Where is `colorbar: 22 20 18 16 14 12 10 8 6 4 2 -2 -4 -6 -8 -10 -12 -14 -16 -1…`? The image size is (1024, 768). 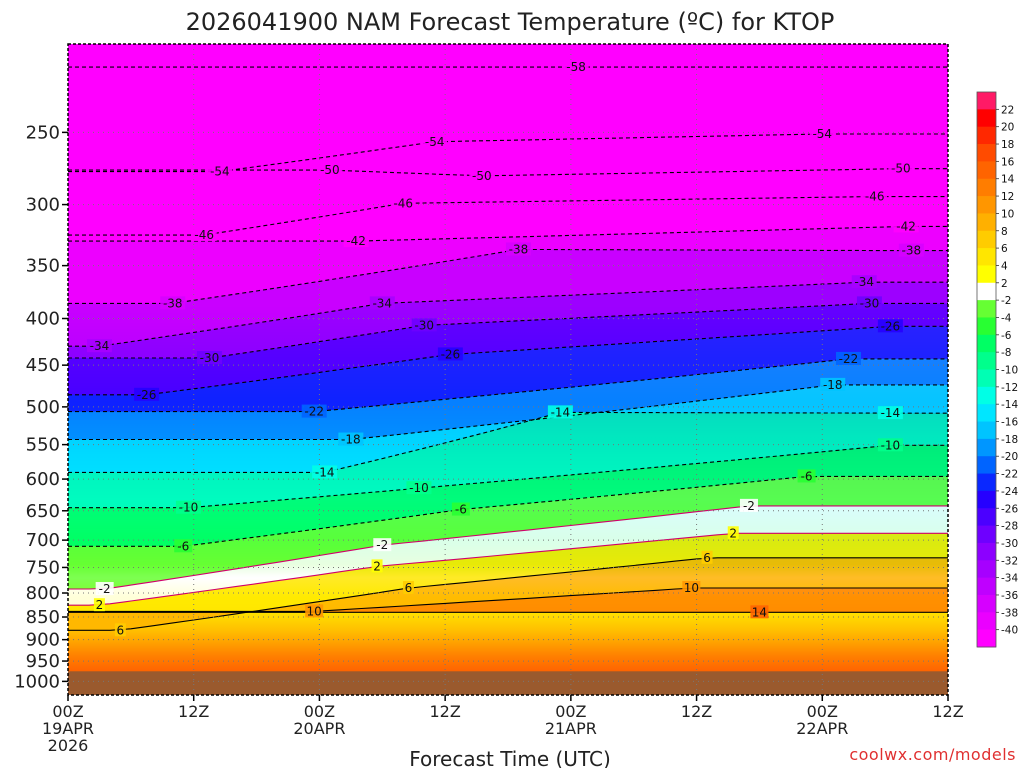 colorbar: 22 20 18 16 14 12 10 8 6 4 2 -2 -4 -6 -8 -10 -12 -14 -16 -1… is located at coordinates (997, 369).